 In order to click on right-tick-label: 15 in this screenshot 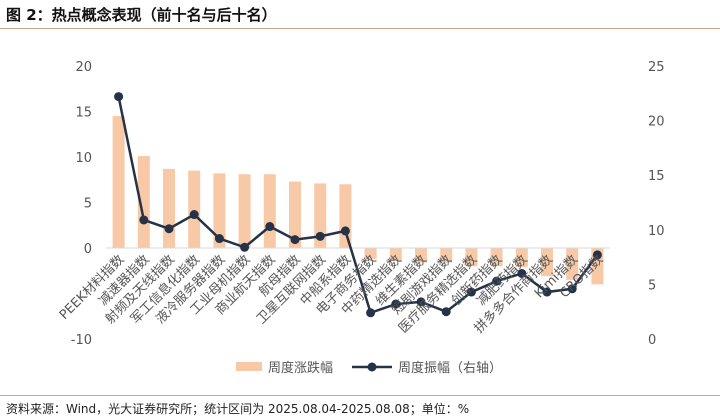, I will do `click(656, 176)`.